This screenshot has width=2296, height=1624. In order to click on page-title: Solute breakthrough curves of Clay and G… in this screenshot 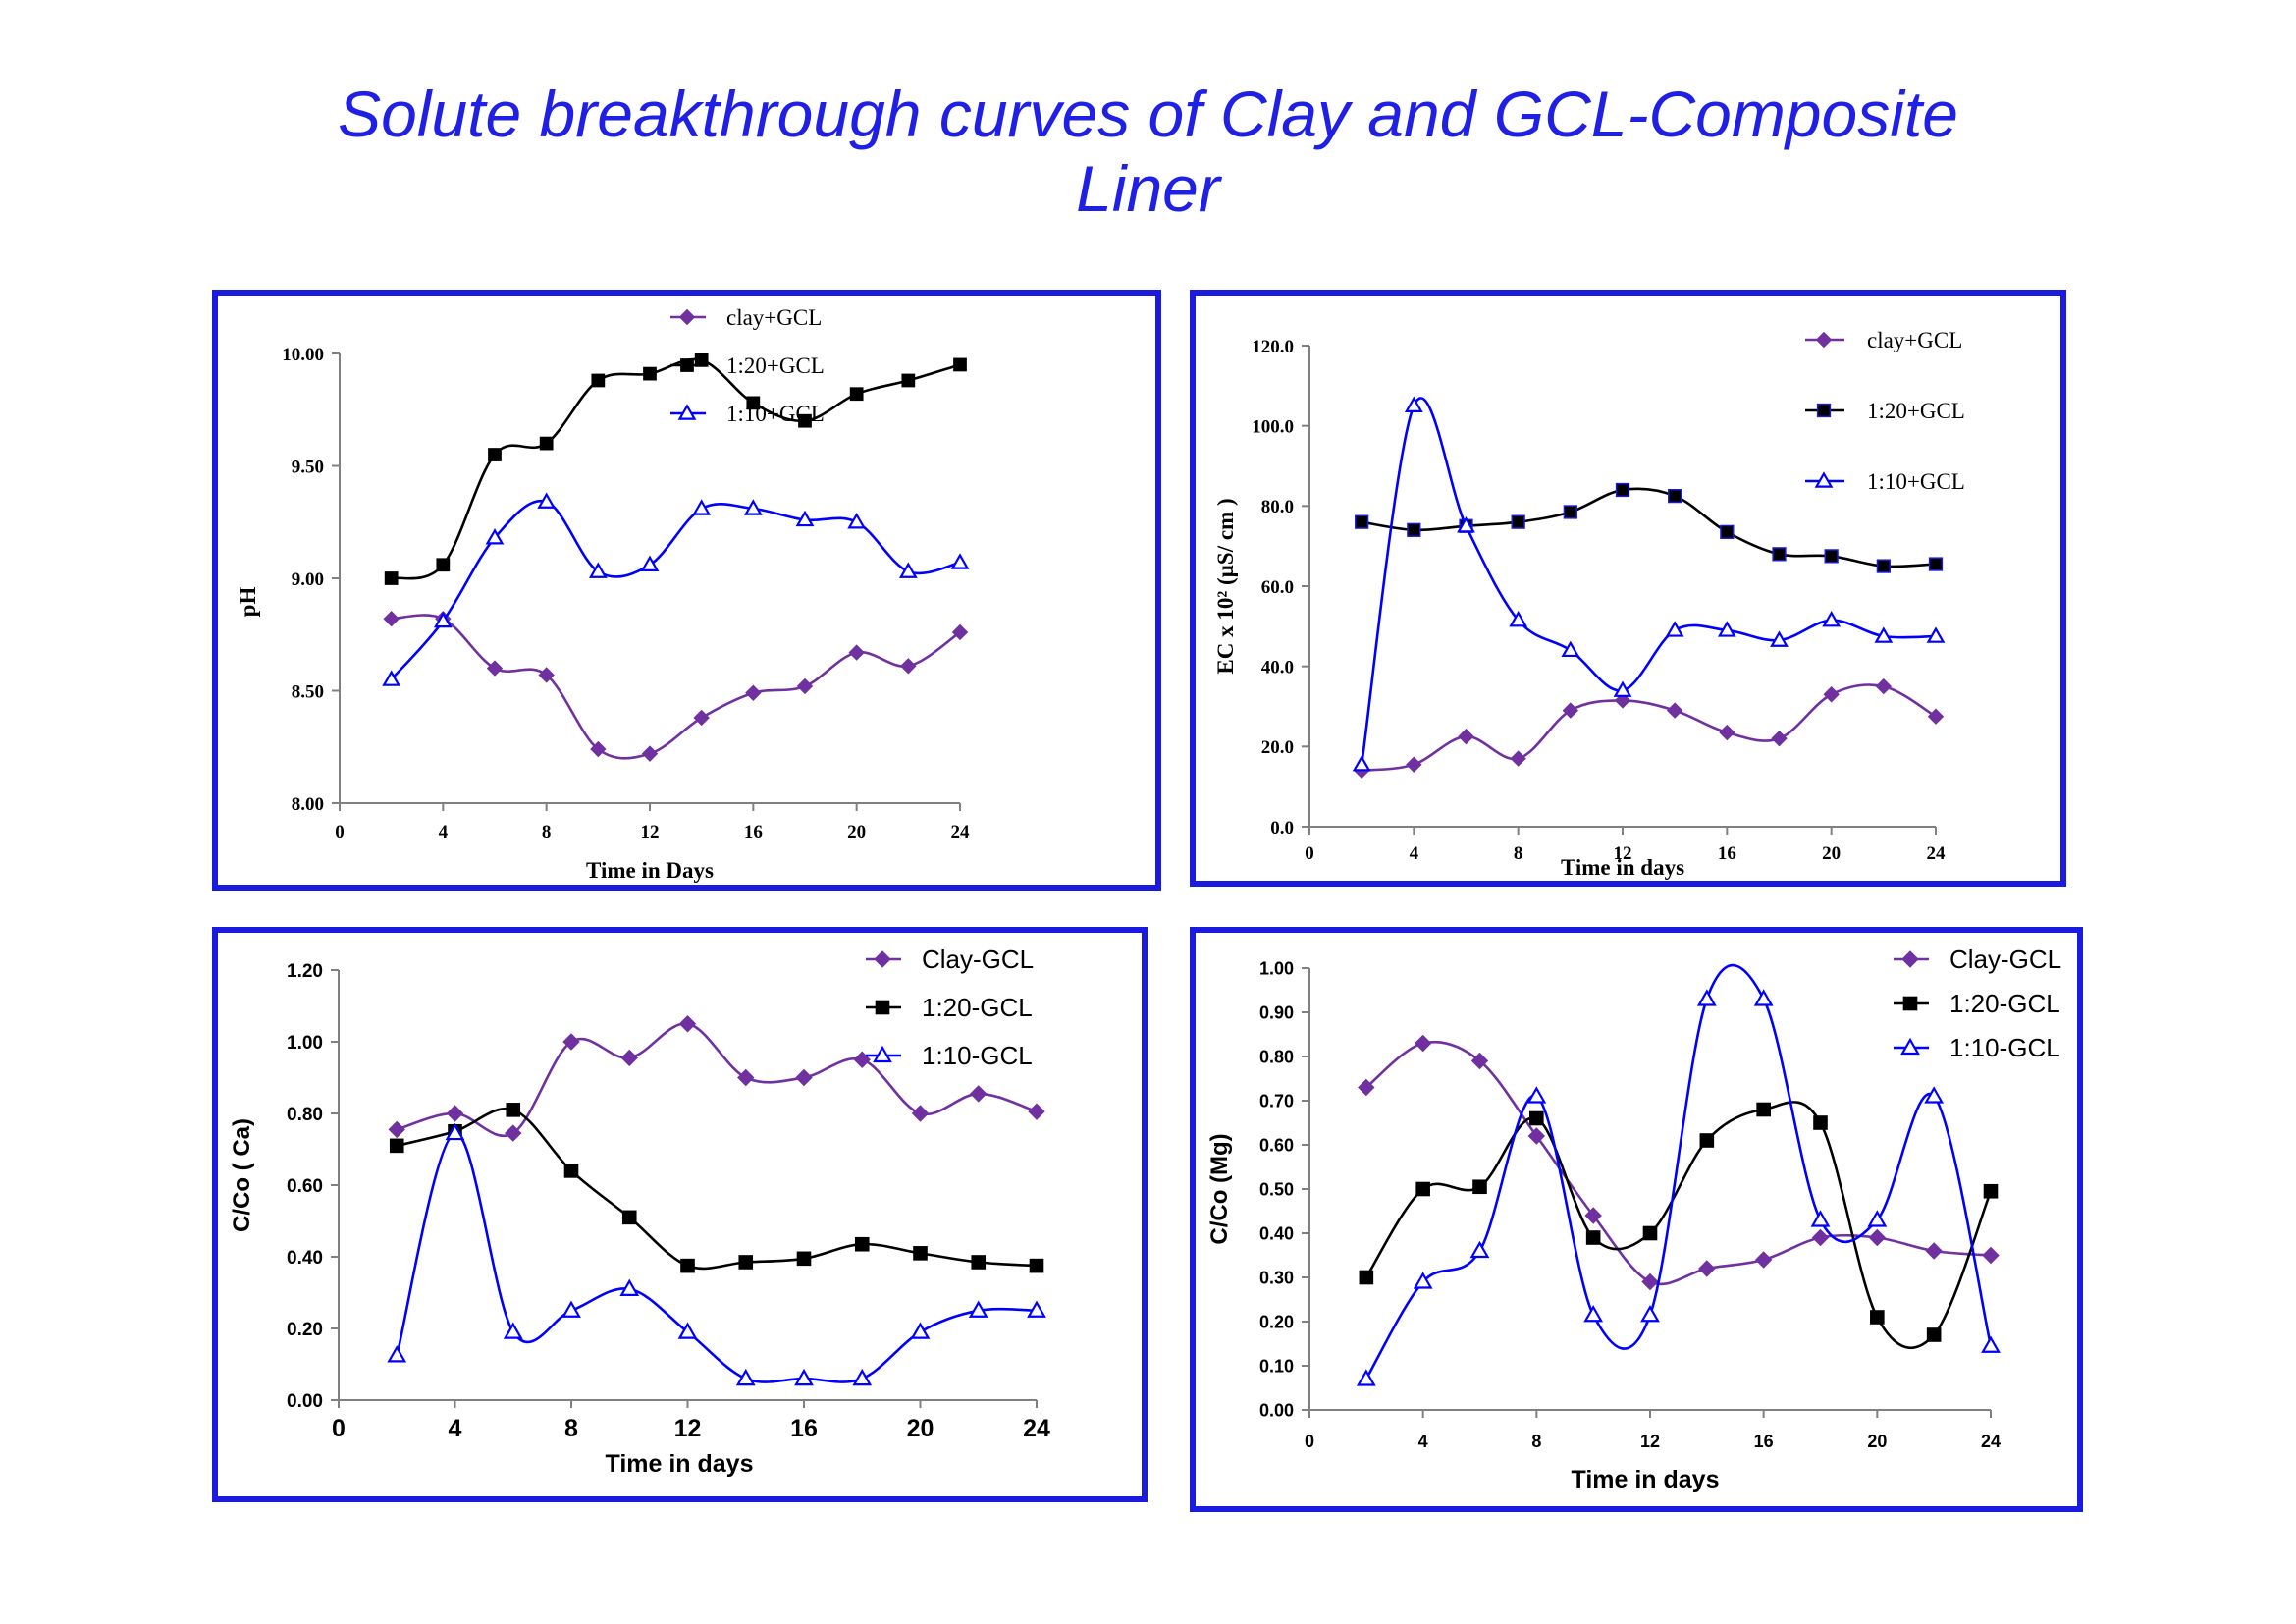, I will do `click(1148, 151)`.